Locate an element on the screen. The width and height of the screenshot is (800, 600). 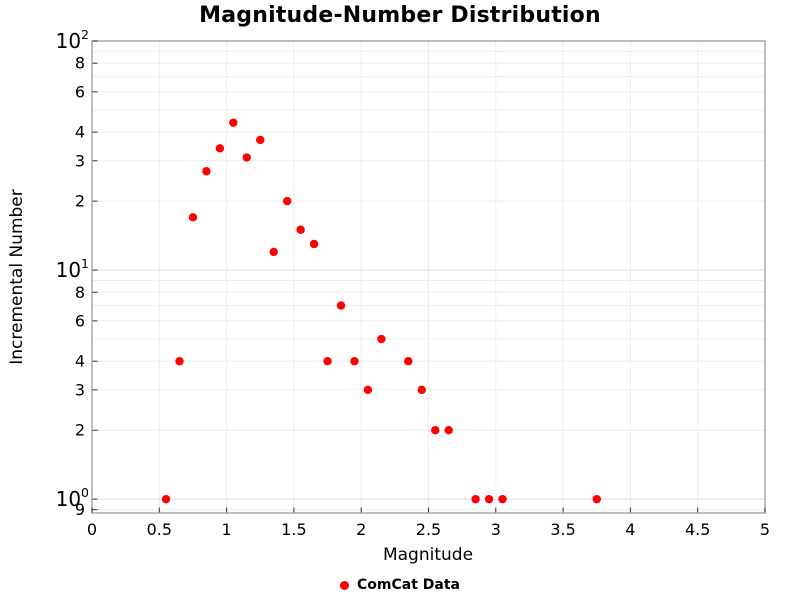
y-tick-label: 10² is located at coordinates (72, 40).